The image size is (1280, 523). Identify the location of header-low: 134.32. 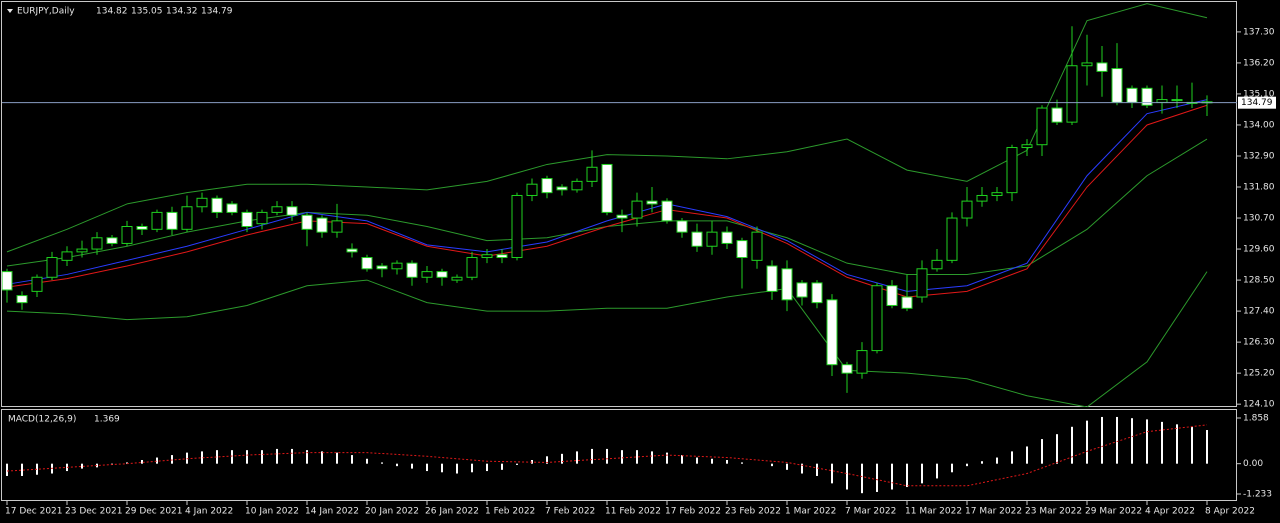
(182, 12).